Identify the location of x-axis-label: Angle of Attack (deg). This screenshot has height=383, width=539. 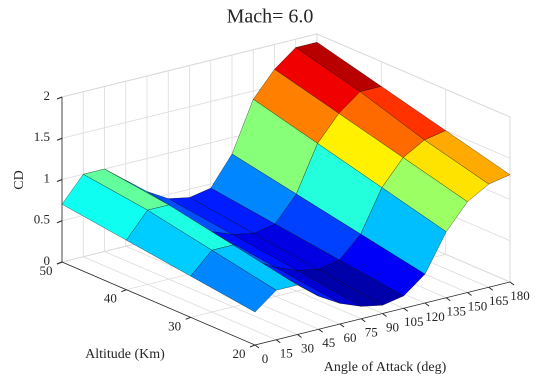
(385, 367).